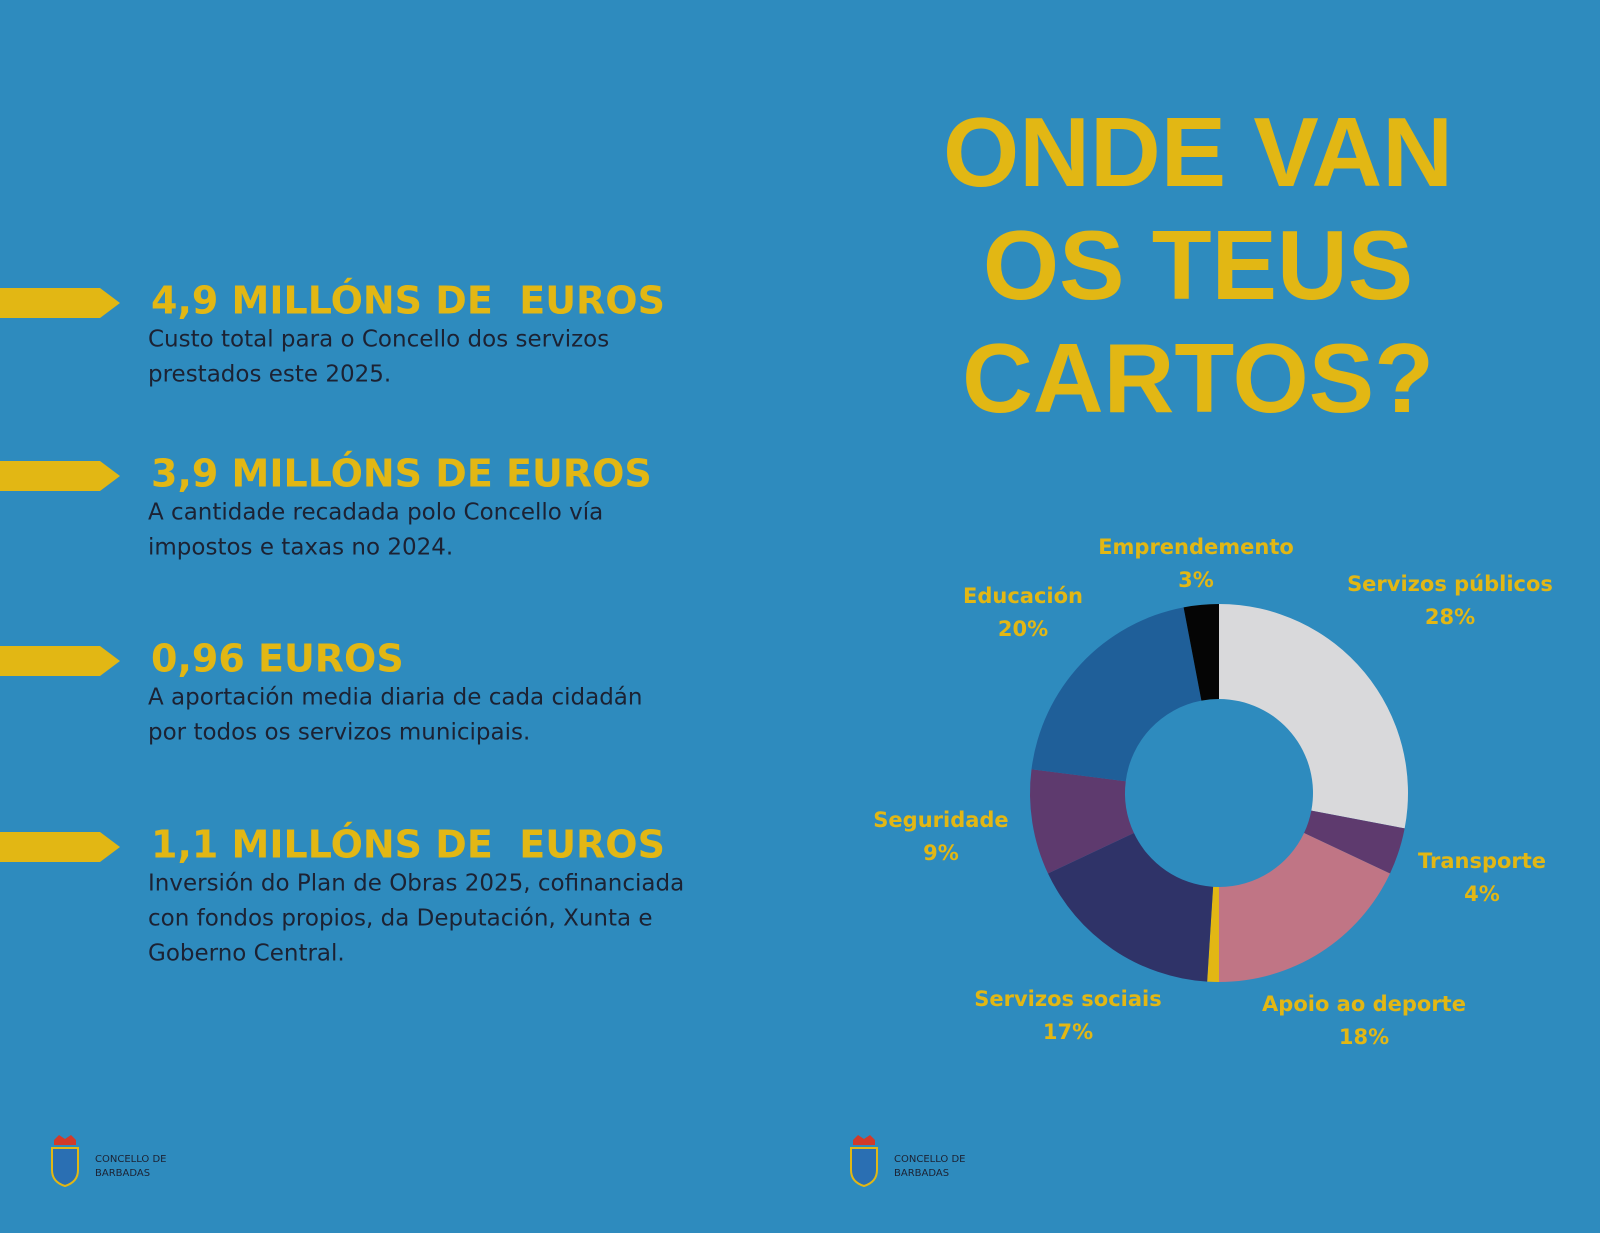 The image size is (1600, 1233). I want to click on segment-value: 20%, so click(1023, 629).